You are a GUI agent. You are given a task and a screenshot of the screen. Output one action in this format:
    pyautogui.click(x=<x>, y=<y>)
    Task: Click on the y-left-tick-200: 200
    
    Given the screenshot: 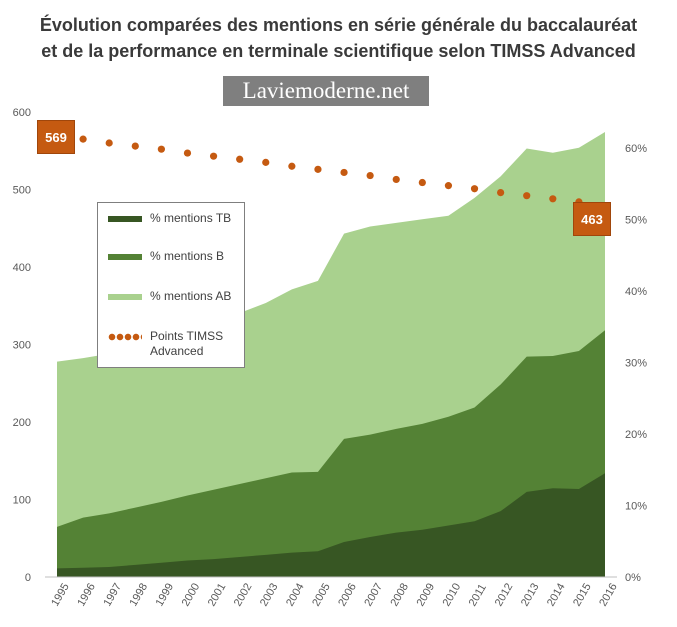 What is the action you would take?
    pyautogui.click(x=22, y=423)
    